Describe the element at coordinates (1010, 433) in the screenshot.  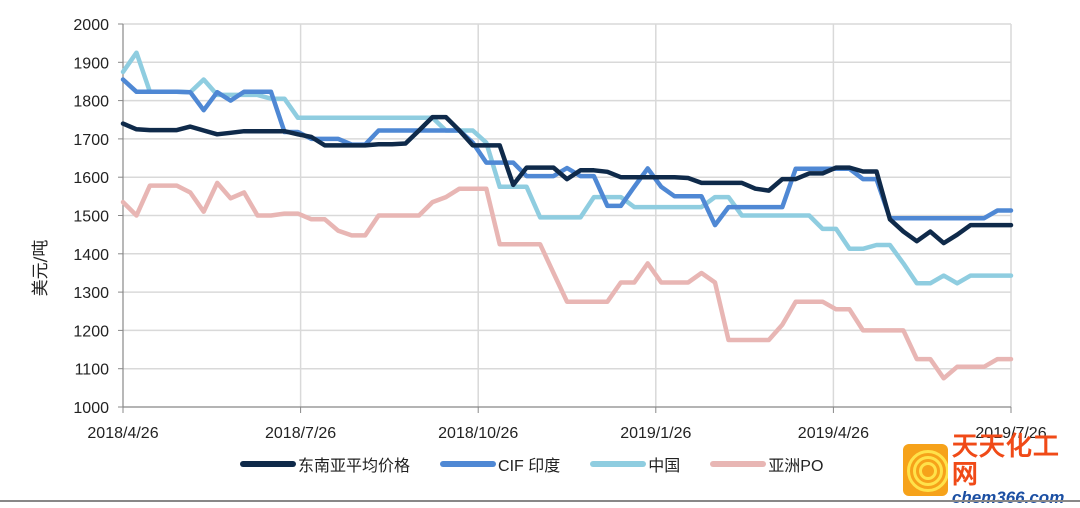
I see `x-tick-label: 2019/7/26` at that location.